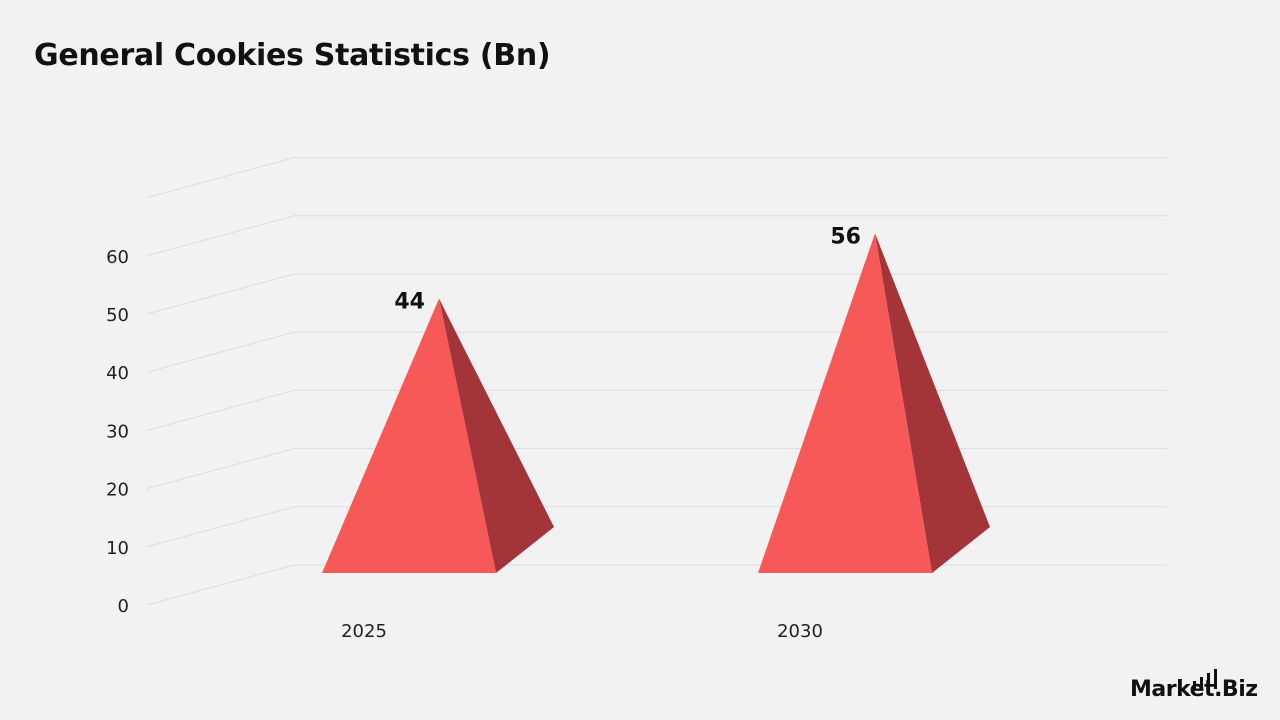 The image size is (1280, 720). I want to click on bar-graph-icon, so click(1205, 679).